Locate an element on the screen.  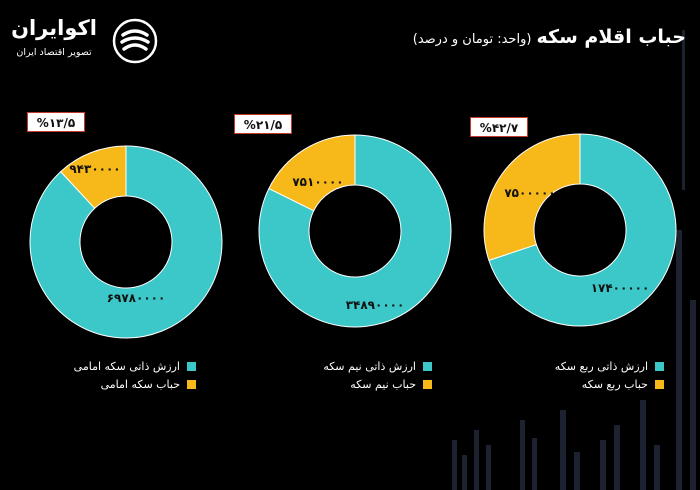
logo-name: اکوایران is located at coordinates (54, 28).